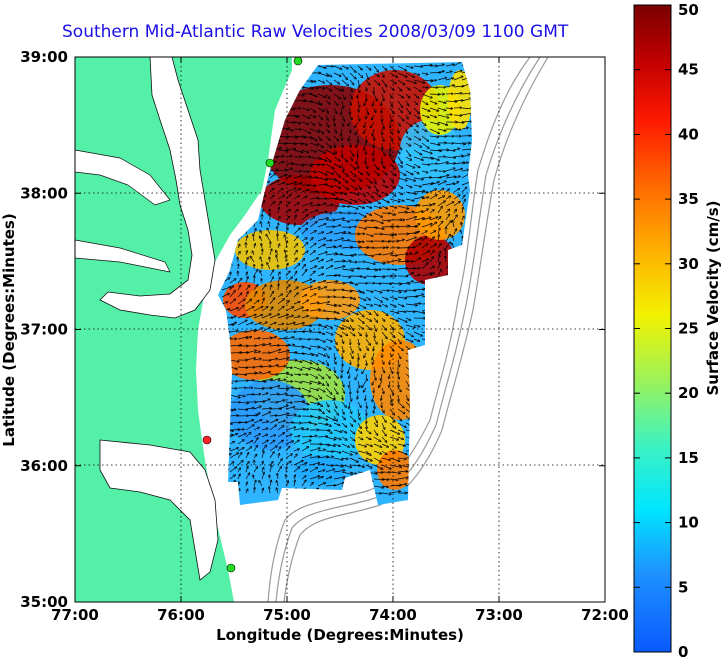 The height and width of the screenshot is (659, 724). I want to click on y-tick-label: 36:00, so click(44, 466).